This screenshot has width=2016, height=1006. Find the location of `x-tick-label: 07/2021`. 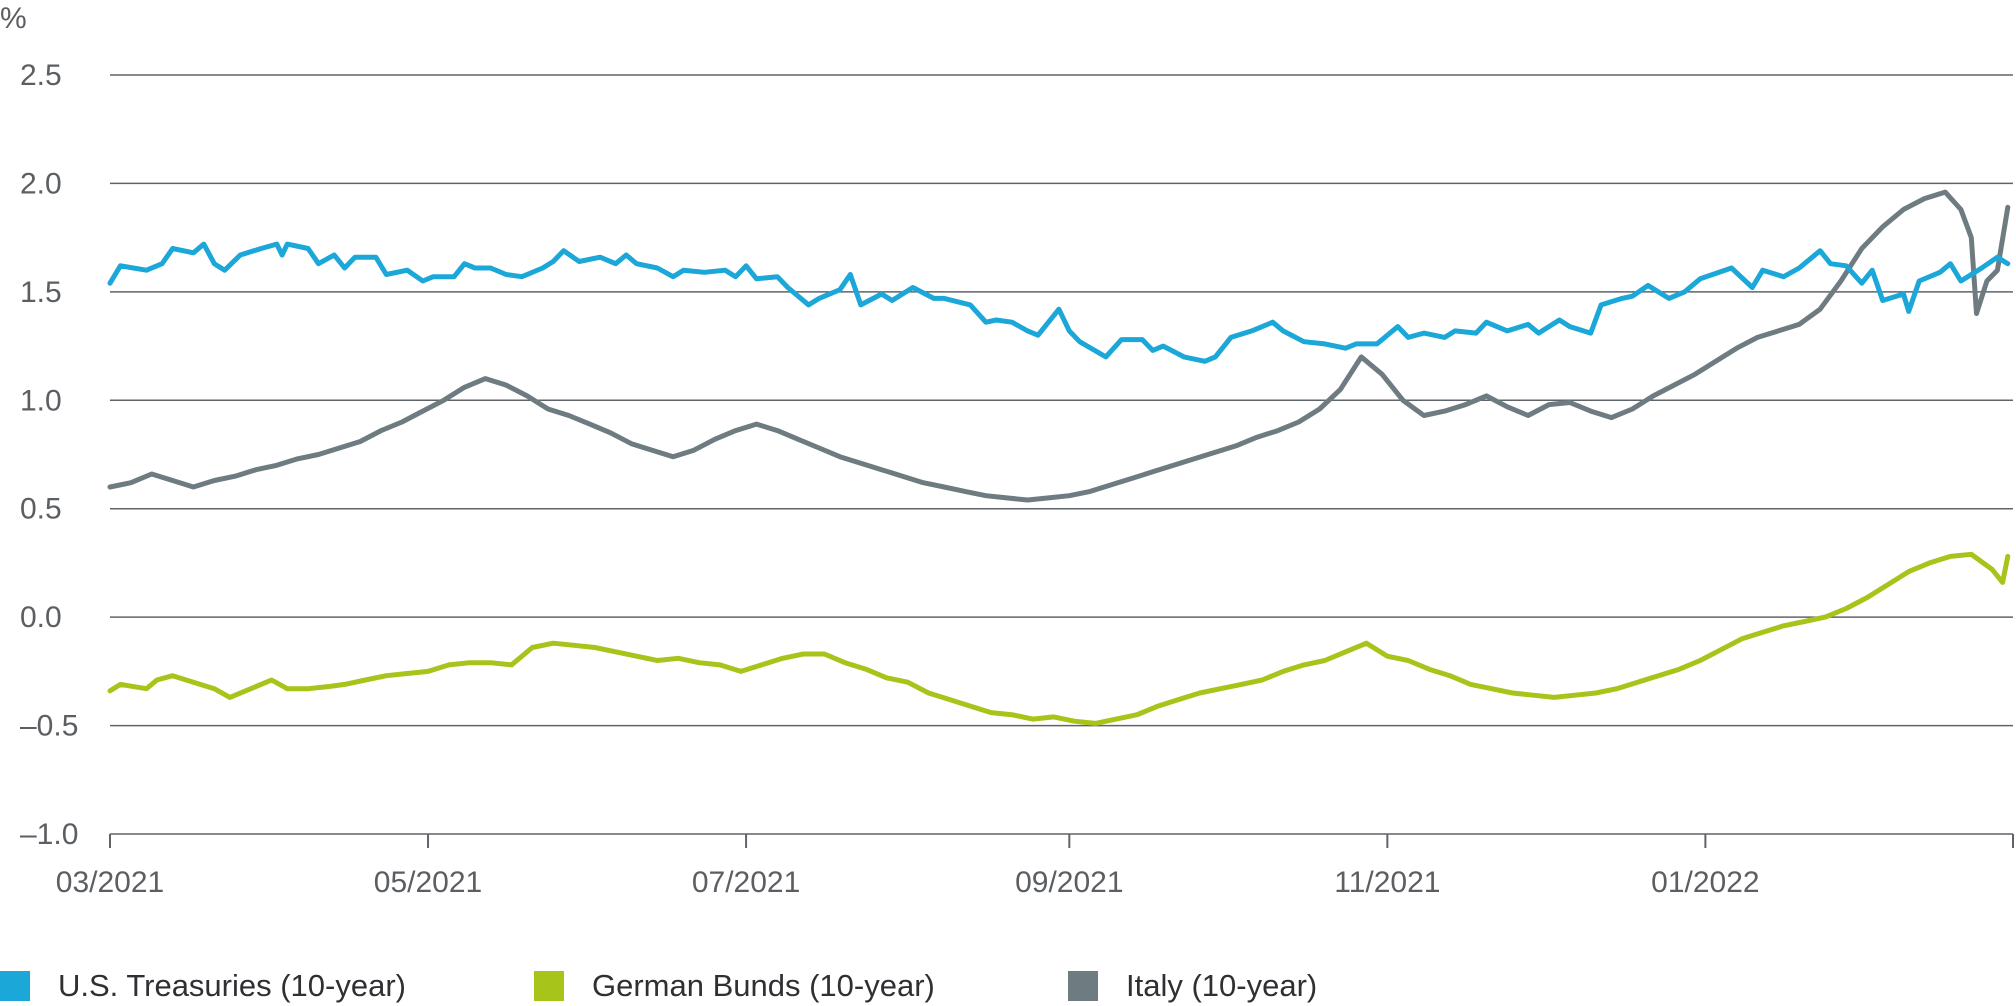

x-tick-label: 07/2021 is located at coordinates (746, 882).